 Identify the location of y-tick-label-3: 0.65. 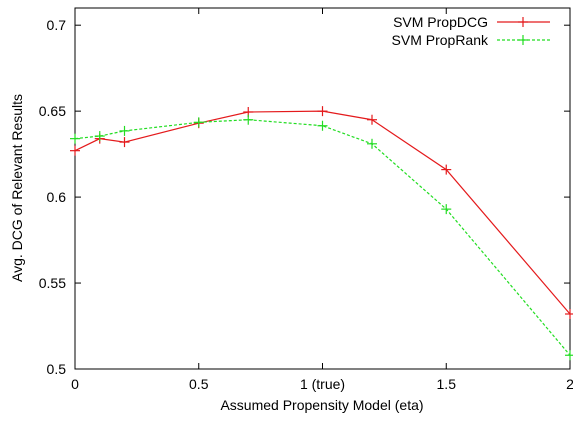
(52, 111).